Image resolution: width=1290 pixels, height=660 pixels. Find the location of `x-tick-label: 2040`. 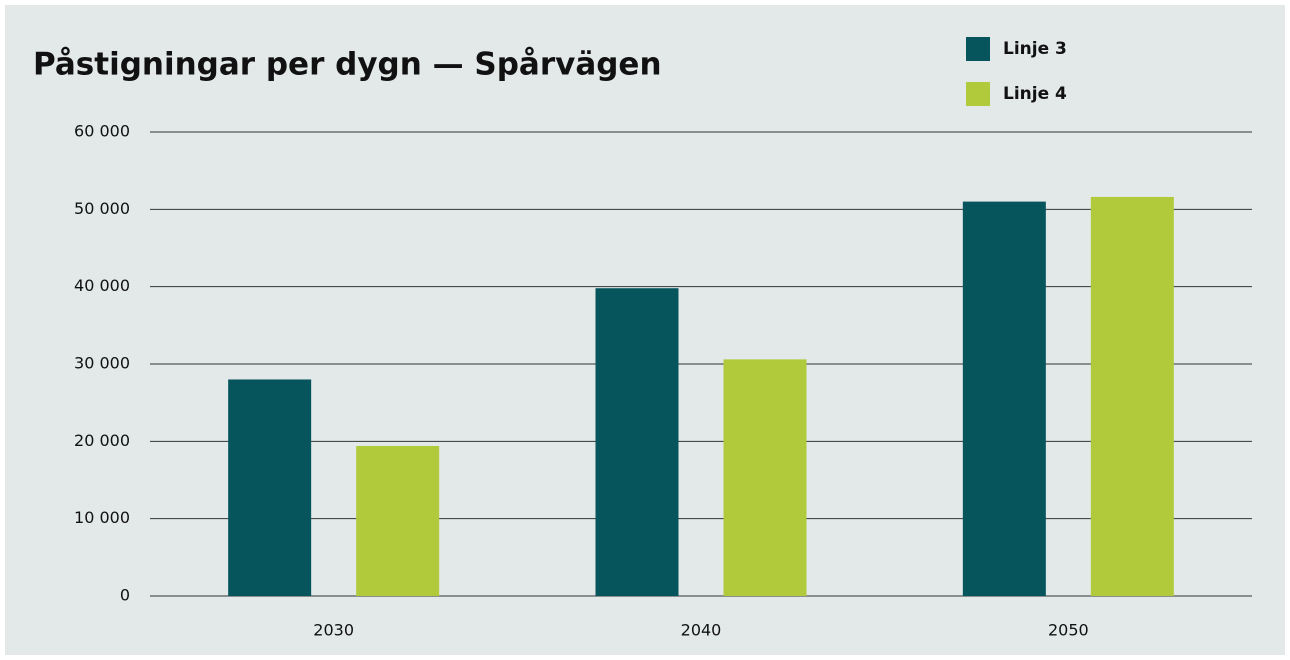

x-tick-label: 2040 is located at coordinates (701, 630).